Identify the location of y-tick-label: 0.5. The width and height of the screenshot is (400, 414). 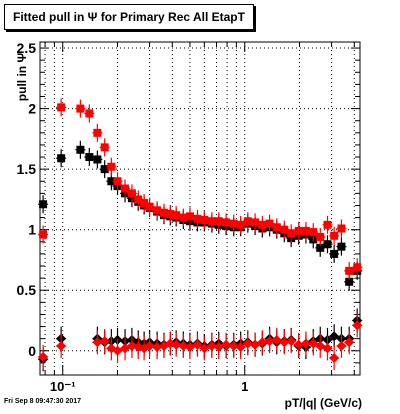
(27, 290).